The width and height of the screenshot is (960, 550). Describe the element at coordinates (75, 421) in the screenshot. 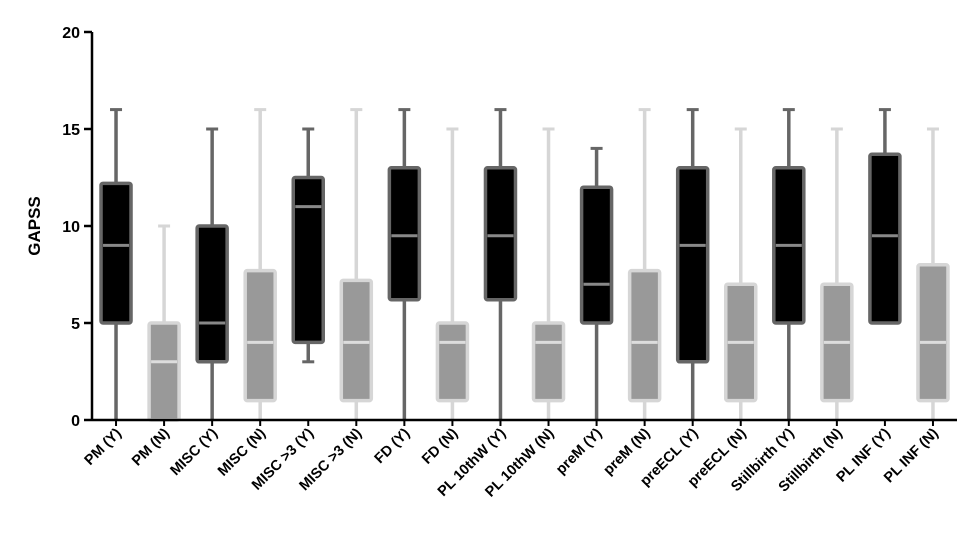

I see `y-tick-label: 0` at that location.